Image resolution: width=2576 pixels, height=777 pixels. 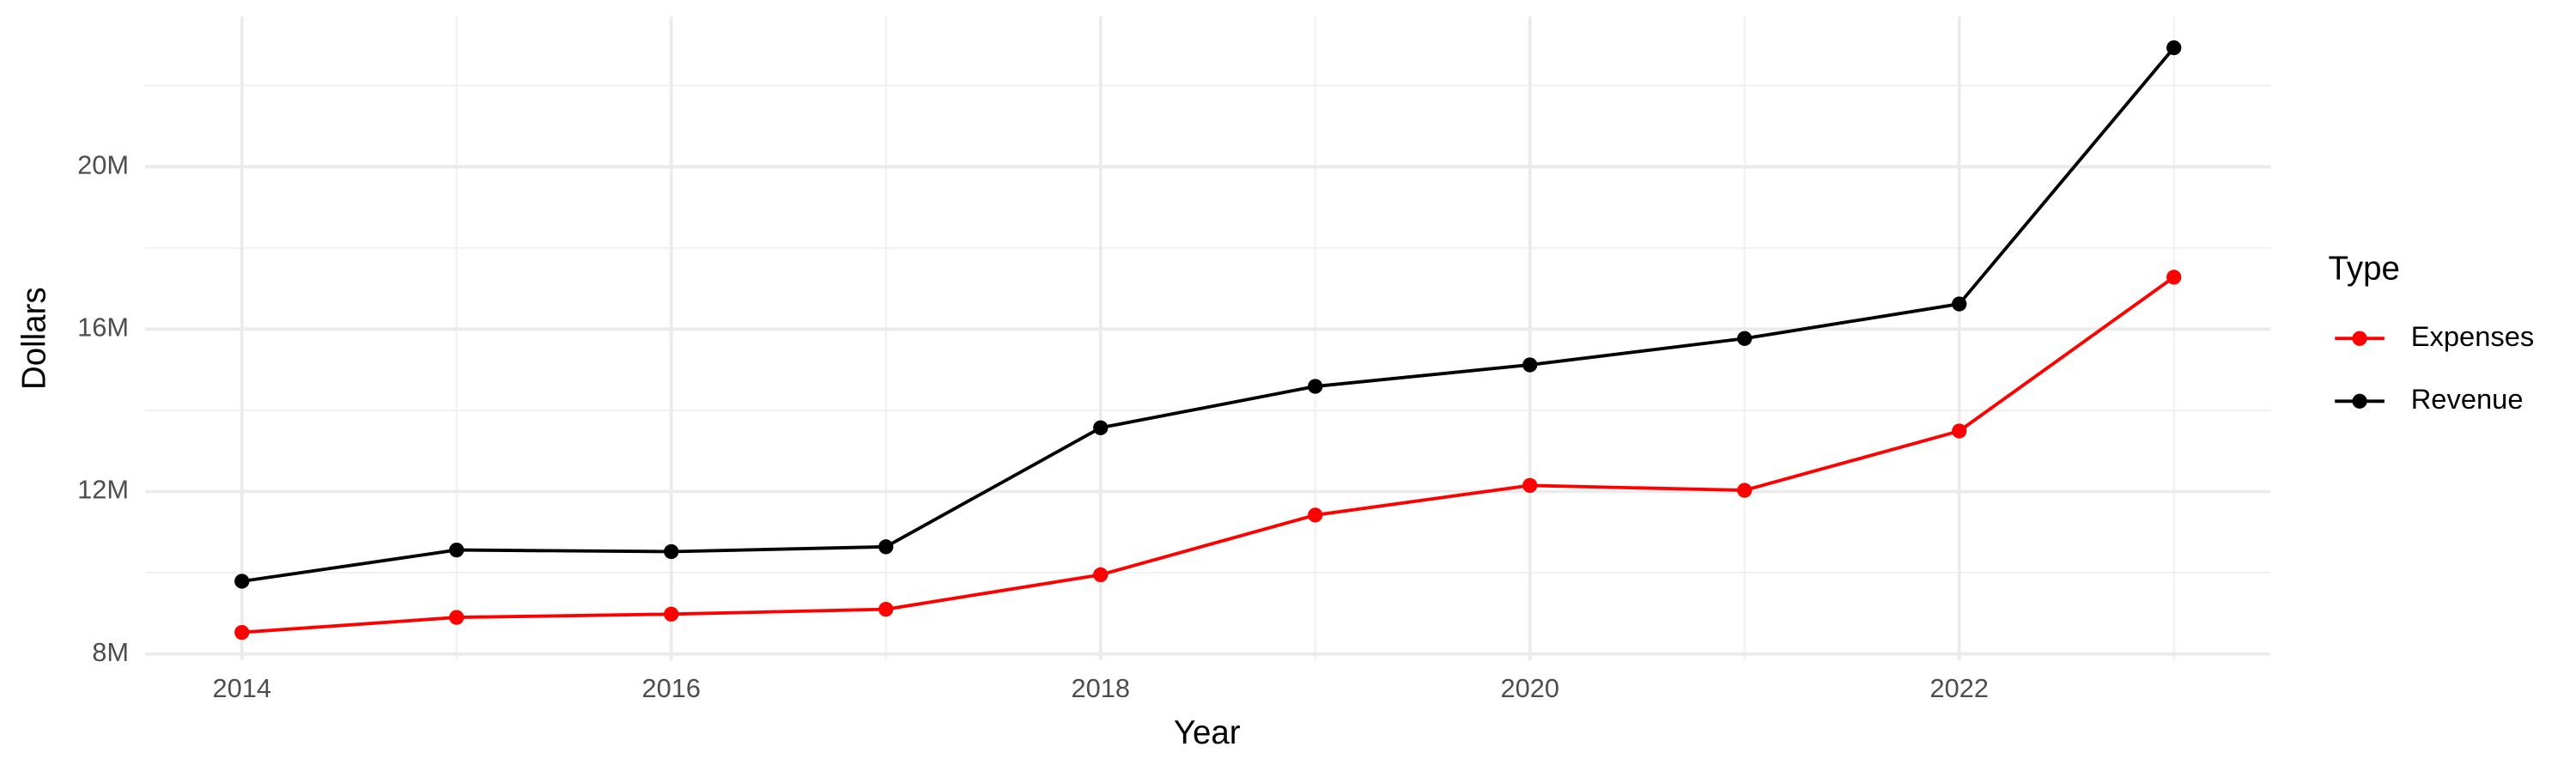 What do you see at coordinates (1960, 688) in the screenshot?
I see `x-tick-label: 2022` at bounding box center [1960, 688].